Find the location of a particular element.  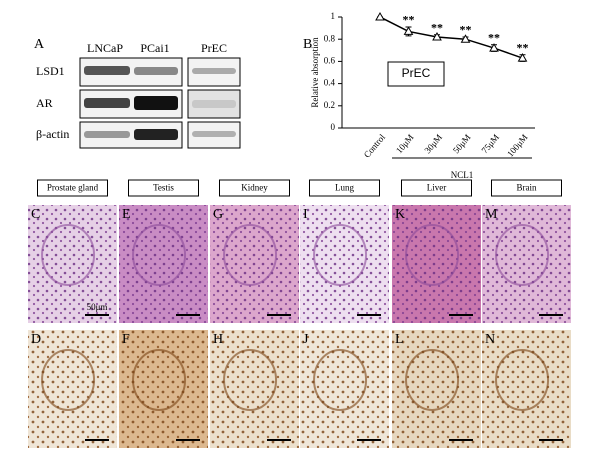

panel-letter: C is located at coordinates (35, 214).